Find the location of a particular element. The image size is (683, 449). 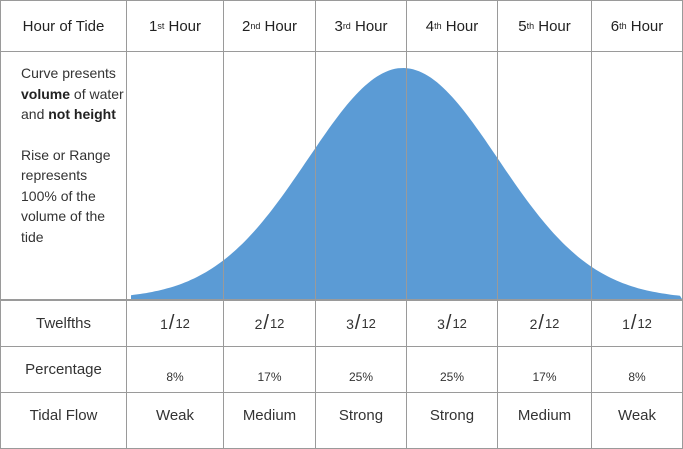

description-text: Curve presents is located at coordinates (68, 73).